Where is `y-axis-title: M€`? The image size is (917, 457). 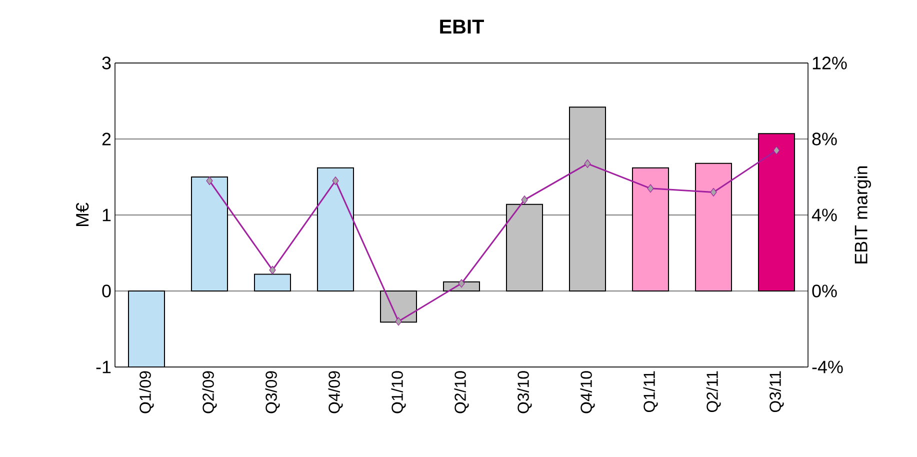 y-axis-title: M€ is located at coordinates (82, 214).